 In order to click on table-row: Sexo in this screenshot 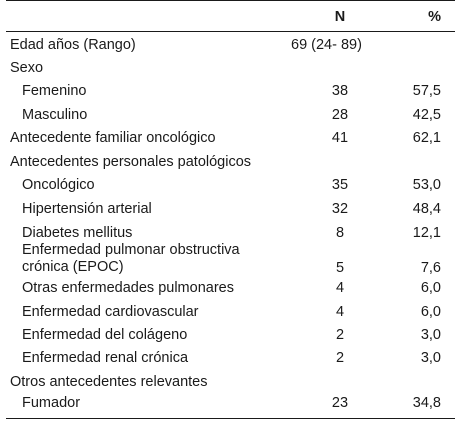, I will do `click(230, 68)`.